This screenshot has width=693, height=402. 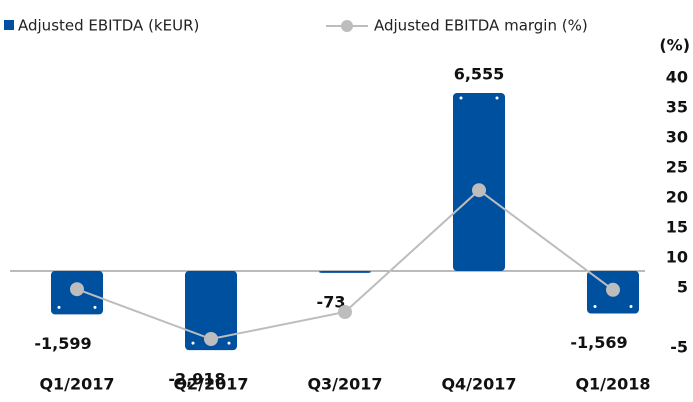 What do you see at coordinates (677, 197) in the screenshot?
I see `y2-tick-label: 20` at bounding box center [677, 197].